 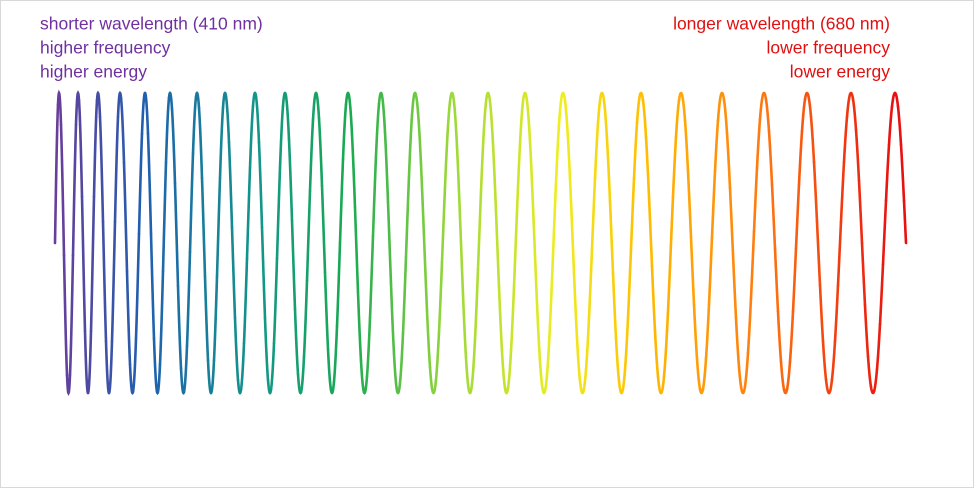 I want to click on left-label: higher frequency, so click(x=105, y=48).